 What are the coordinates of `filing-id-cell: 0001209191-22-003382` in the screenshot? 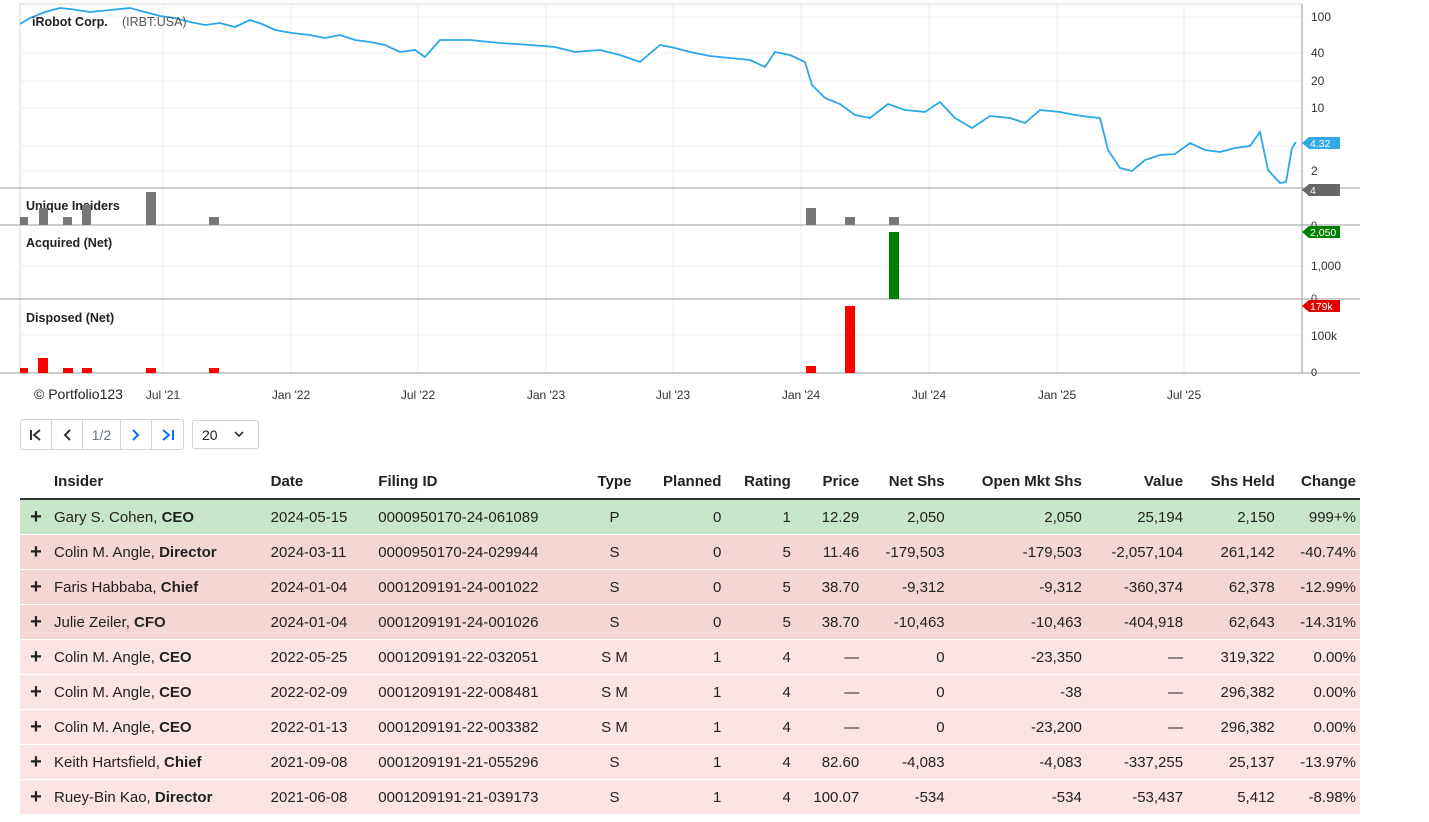 It's located at (481, 727).